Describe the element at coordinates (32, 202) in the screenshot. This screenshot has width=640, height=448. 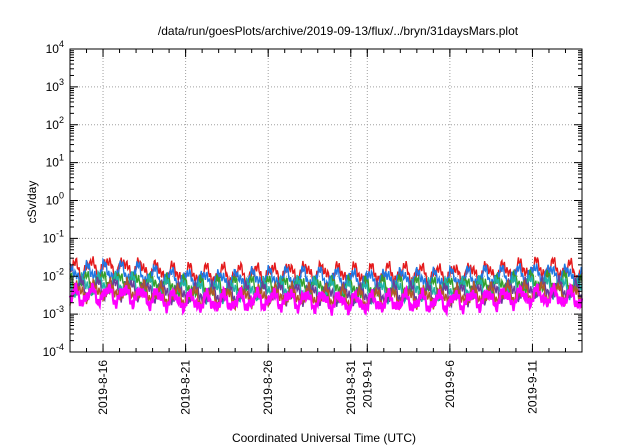
I see `y-axis-label: cSv/day` at that location.